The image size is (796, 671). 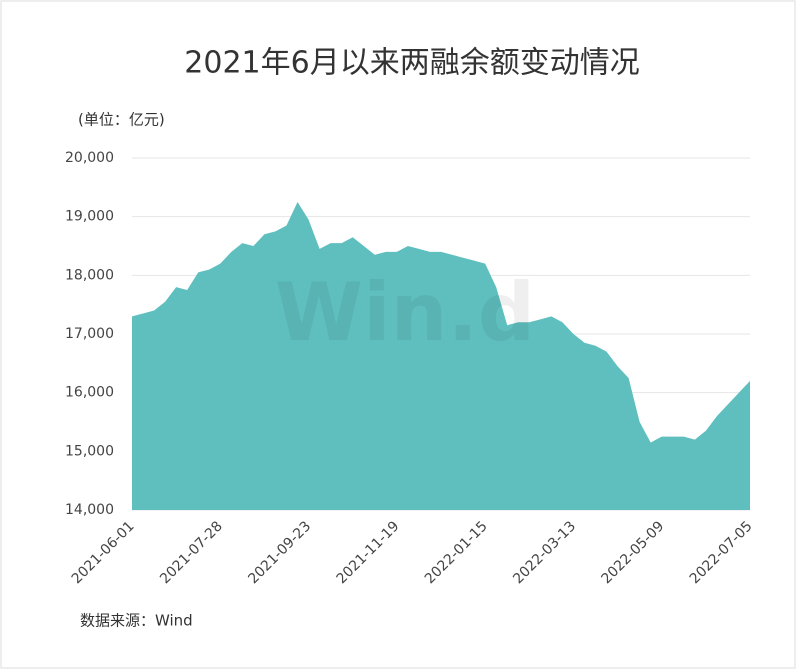 What do you see at coordinates (89, 275) in the screenshot?
I see `y-tick-label: 18,000` at bounding box center [89, 275].